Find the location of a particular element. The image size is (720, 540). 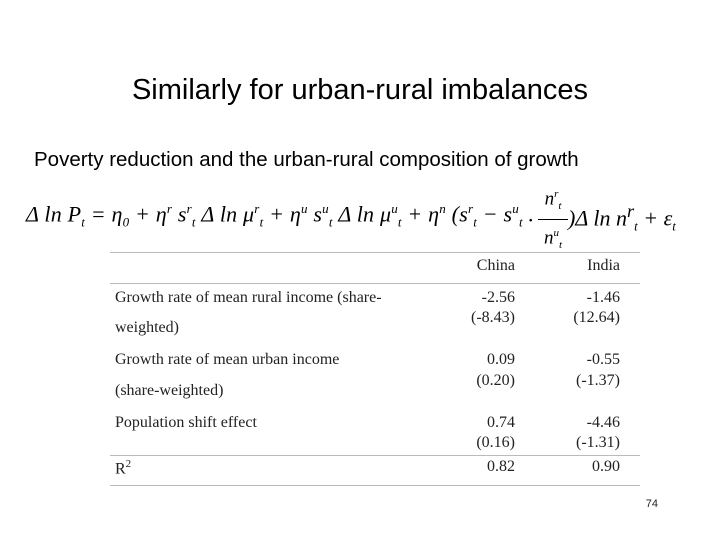

row-label-population-shift: Population shift effect is located at coordinates (186, 422).